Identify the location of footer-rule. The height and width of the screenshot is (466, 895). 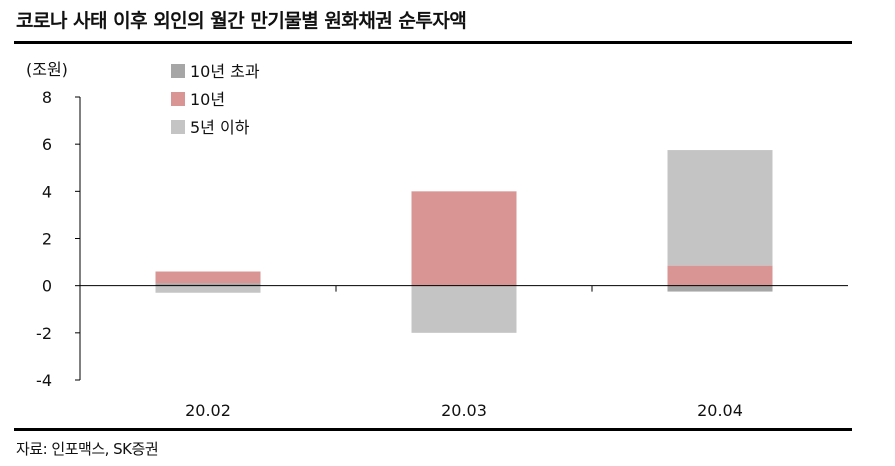
(433, 429).